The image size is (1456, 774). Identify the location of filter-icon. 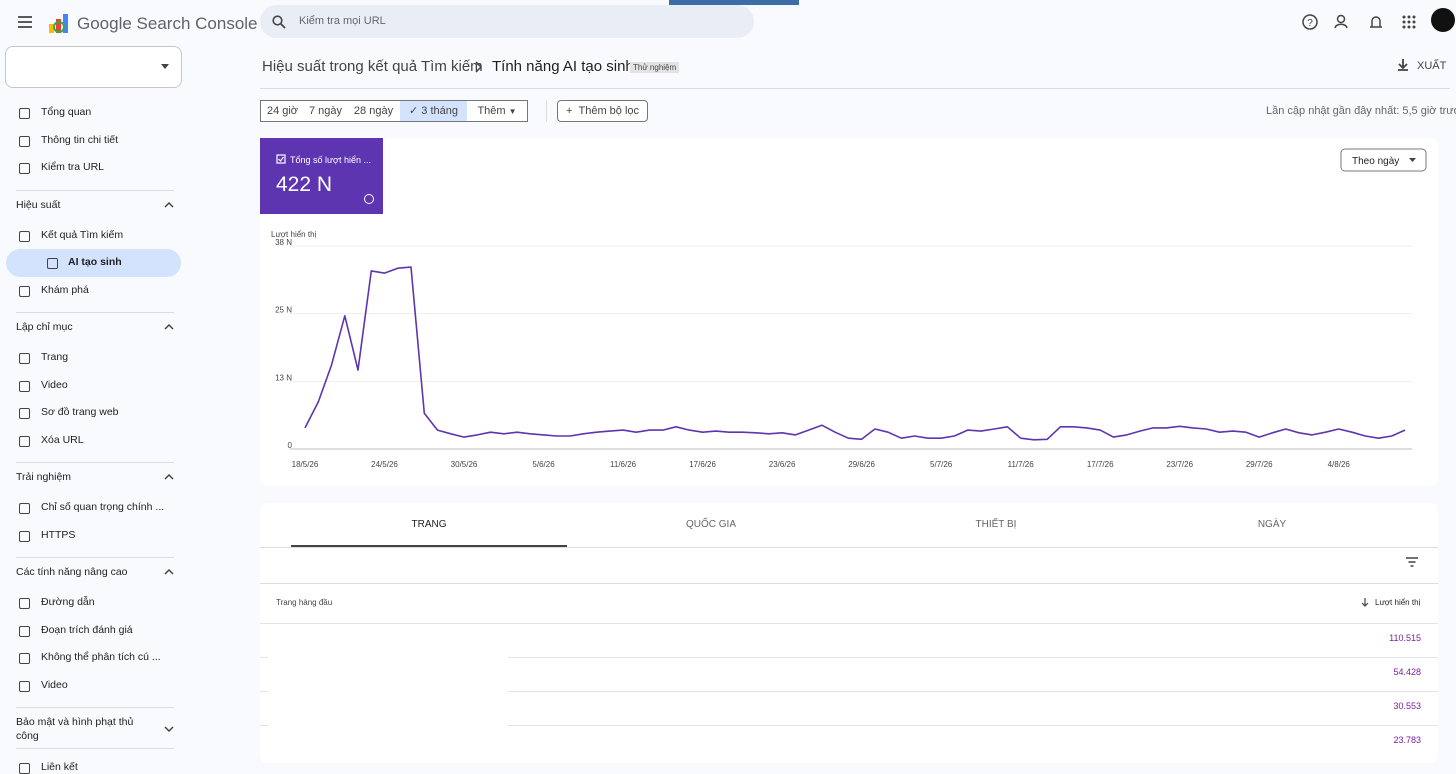
(1412, 562).